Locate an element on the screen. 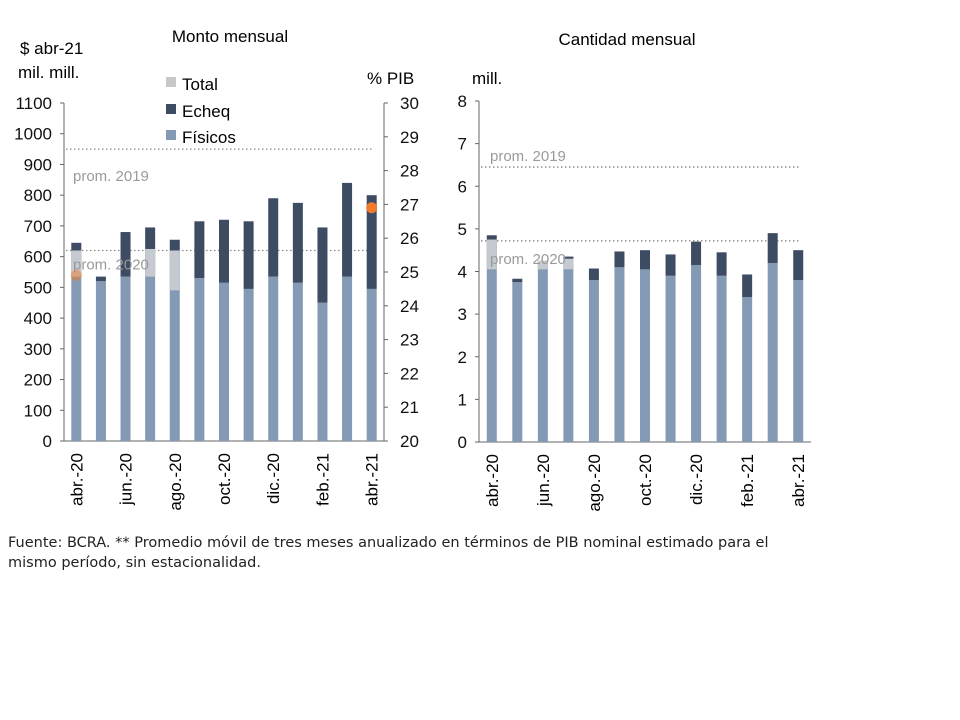 The image size is (960, 720). right-y-tick-label: 7 is located at coordinates (462, 144).